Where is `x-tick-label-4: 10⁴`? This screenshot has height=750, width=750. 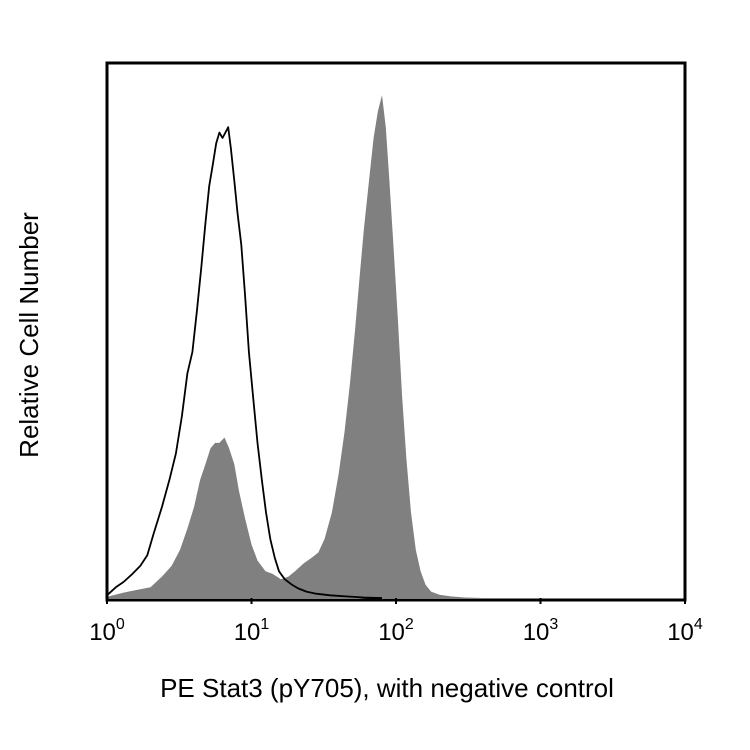 x-tick-label-4: 10⁴ is located at coordinates (685, 631).